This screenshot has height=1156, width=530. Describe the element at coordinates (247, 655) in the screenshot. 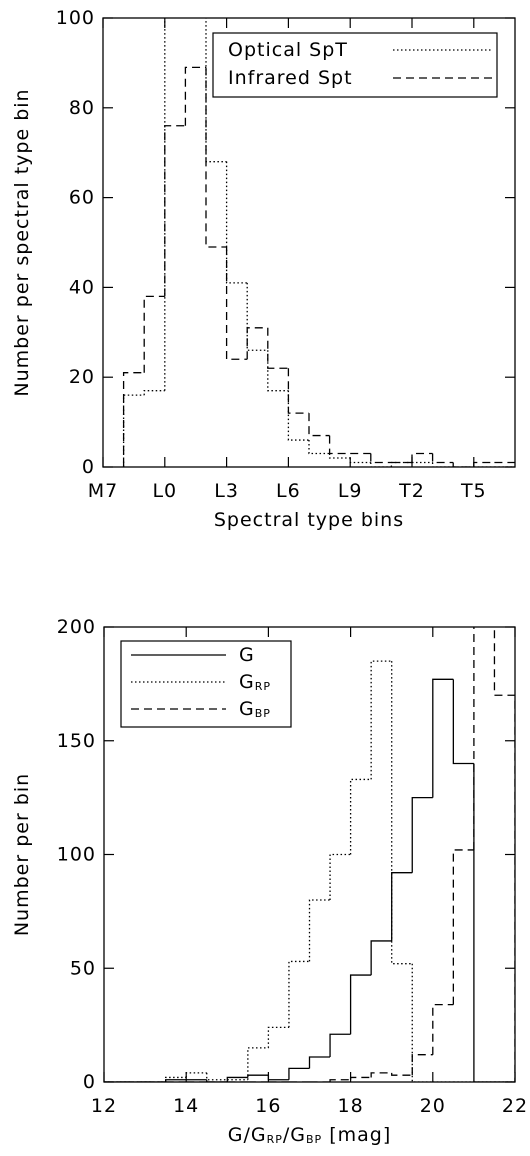

I see `legend-label: G` at that location.